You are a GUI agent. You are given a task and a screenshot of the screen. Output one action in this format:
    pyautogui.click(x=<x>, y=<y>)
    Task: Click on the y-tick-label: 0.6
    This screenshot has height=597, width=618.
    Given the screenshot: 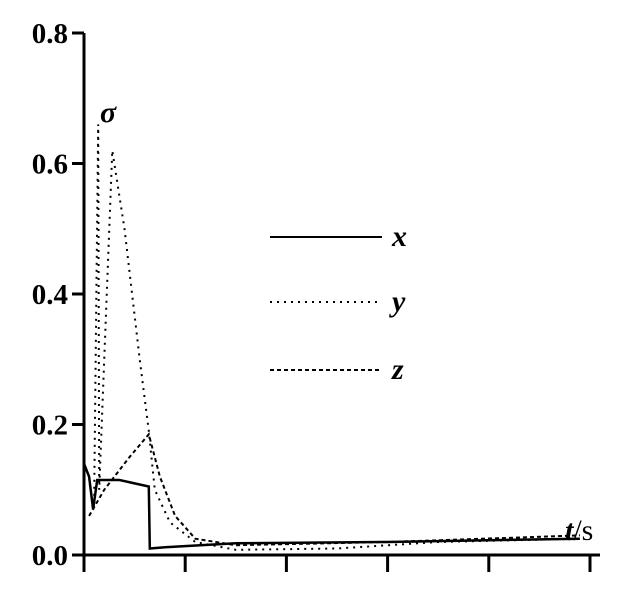 What is the action you would take?
    pyautogui.click(x=50, y=165)
    